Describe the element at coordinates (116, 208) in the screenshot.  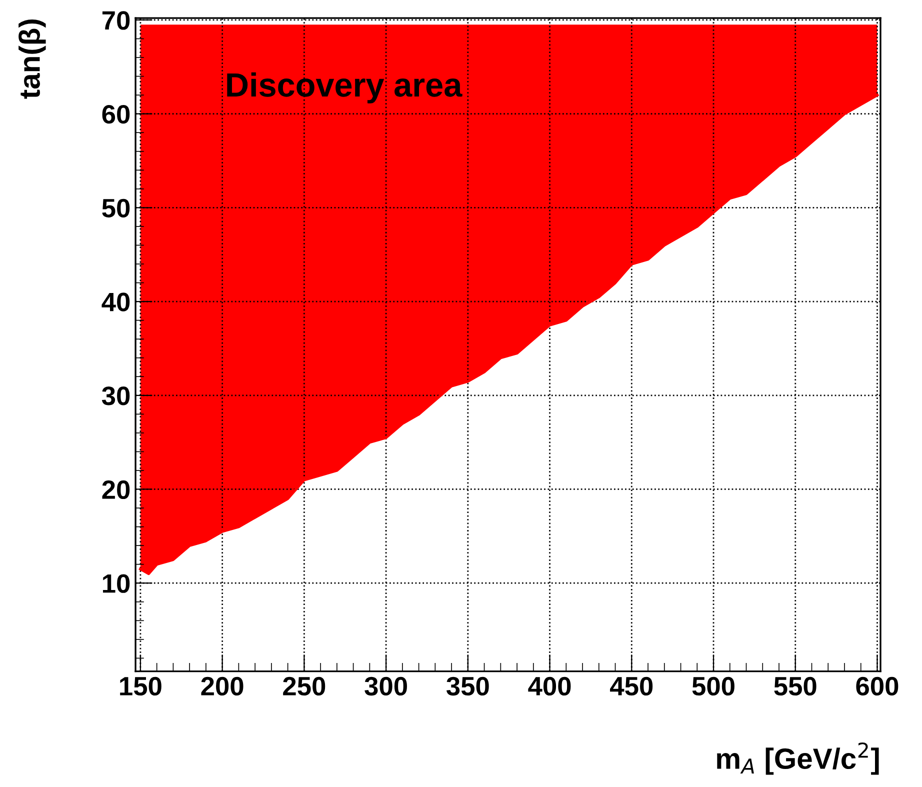
I see `y-tick-label: 50` at that location.